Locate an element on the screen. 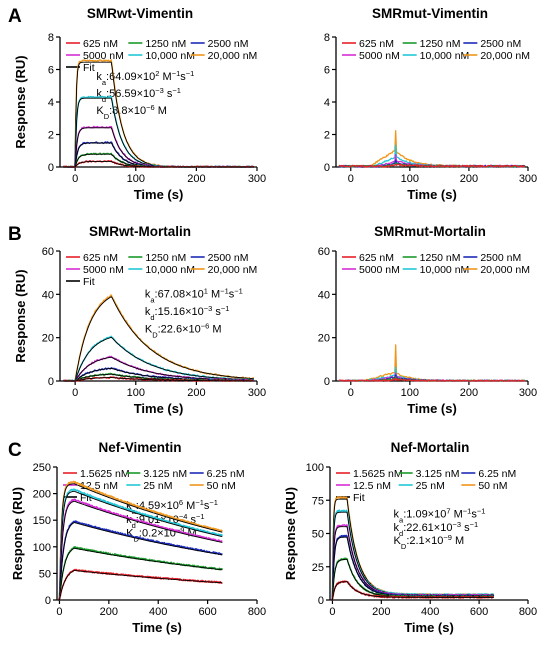  annotation-part: :67.08×10 is located at coordinates (179, 295).